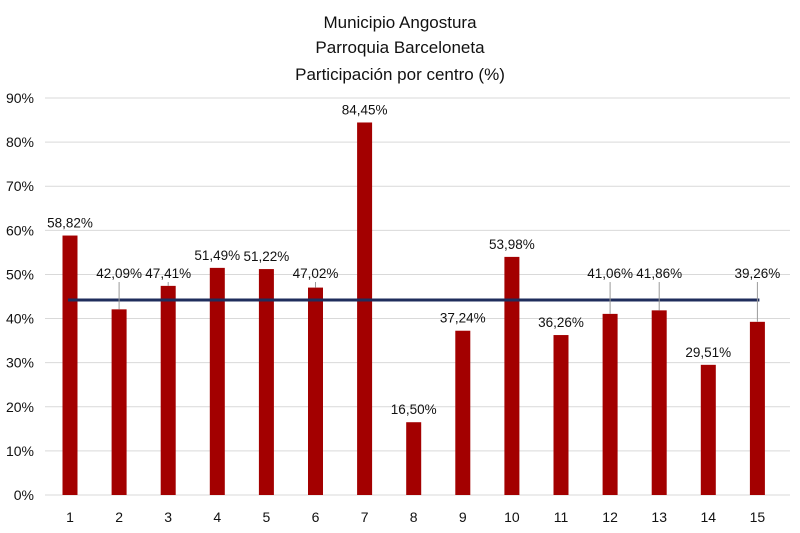 The height and width of the screenshot is (533, 800). Describe the element at coordinates (400, 22) in the screenshot. I see `chart-title-line-1: Municipio Angostura` at that location.